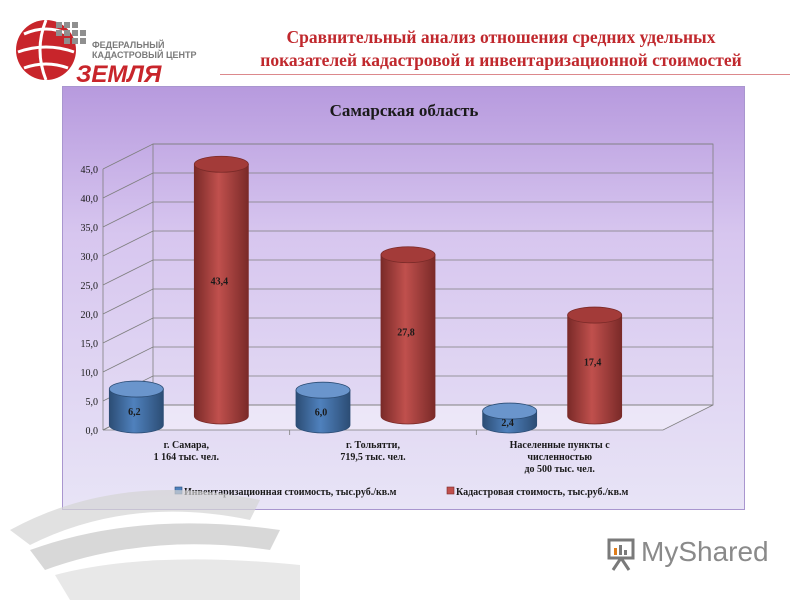 This screenshot has width=800, height=600. I want to click on brand-text: MyShared, so click(705, 552).